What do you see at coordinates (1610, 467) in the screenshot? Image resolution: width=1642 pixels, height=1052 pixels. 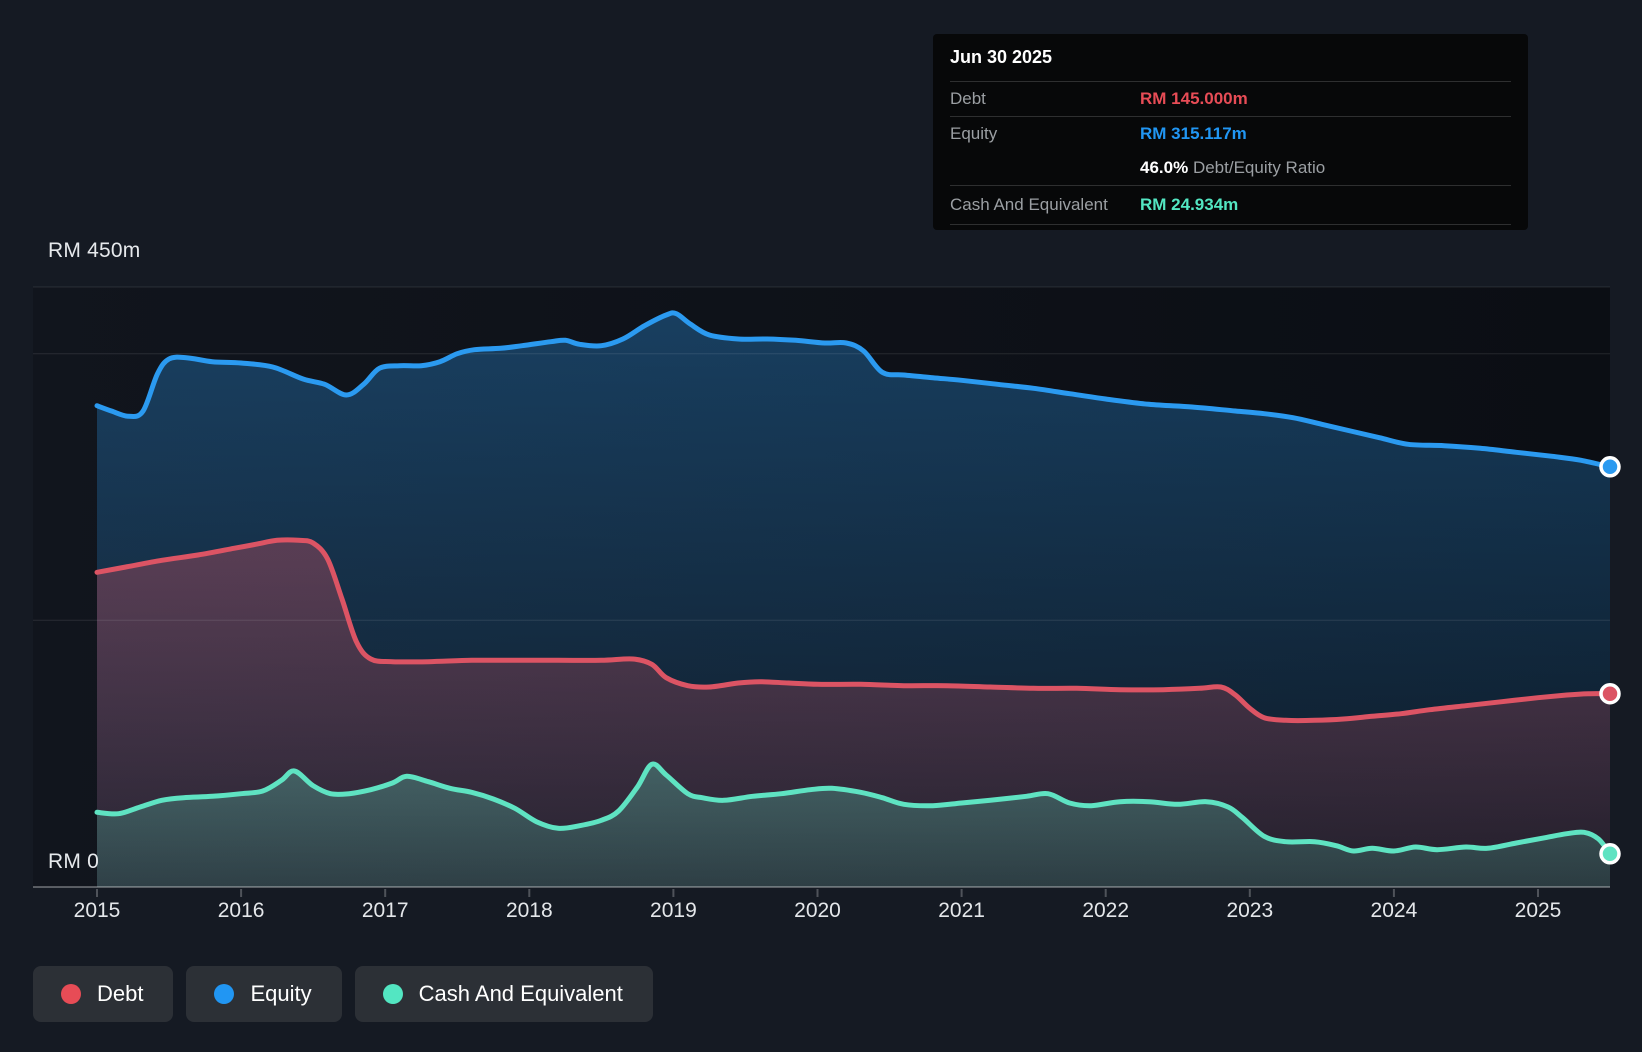 I see `end-marker-equity` at bounding box center [1610, 467].